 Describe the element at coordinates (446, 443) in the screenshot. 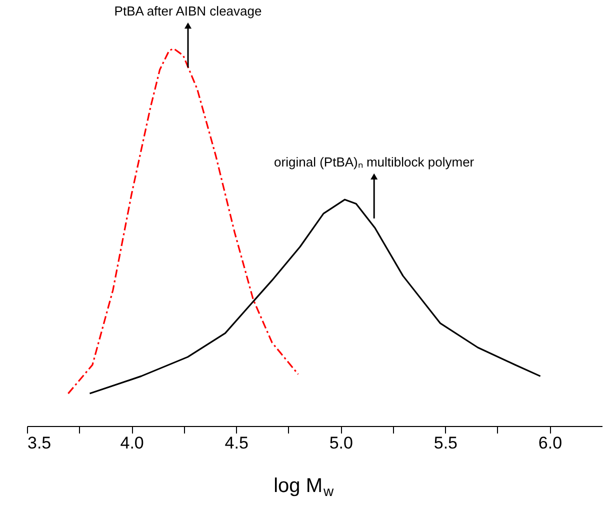

I see `x-tick-label: 5.5` at that location.